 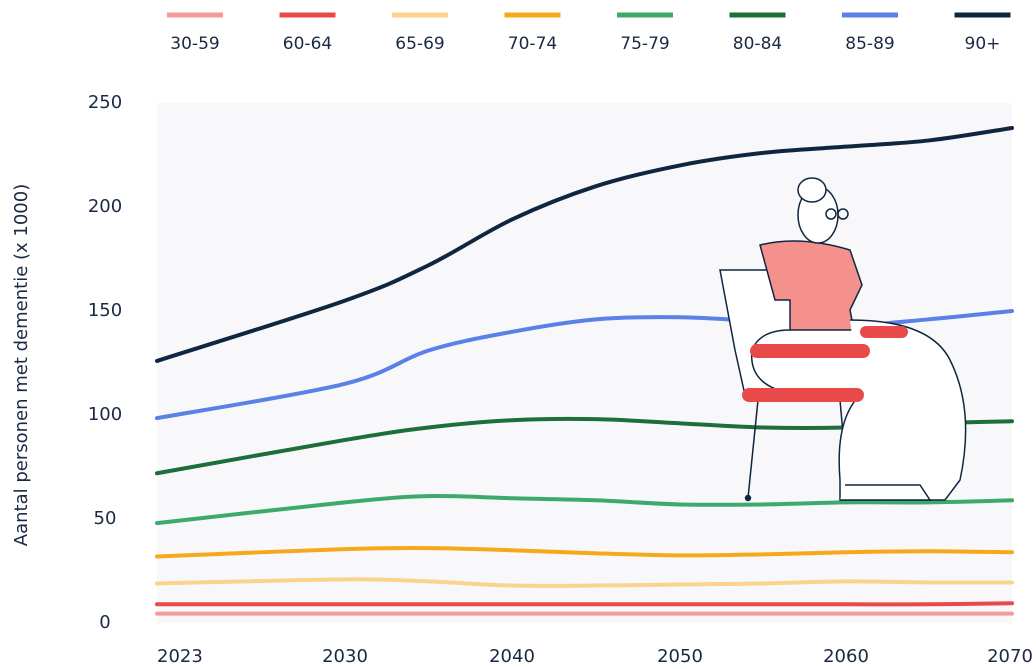 I want to click on x-tick-label: 2023, so click(x=180, y=656).